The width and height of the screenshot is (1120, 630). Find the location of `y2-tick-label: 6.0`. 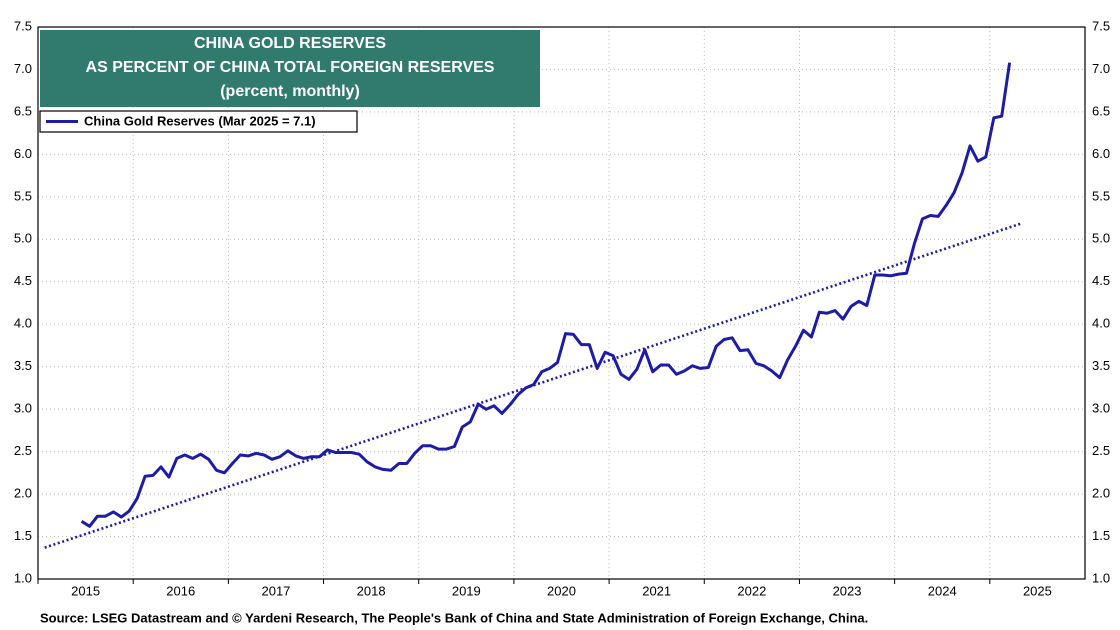

y2-tick-label: 6.0 is located at coordinates (1101, 153).